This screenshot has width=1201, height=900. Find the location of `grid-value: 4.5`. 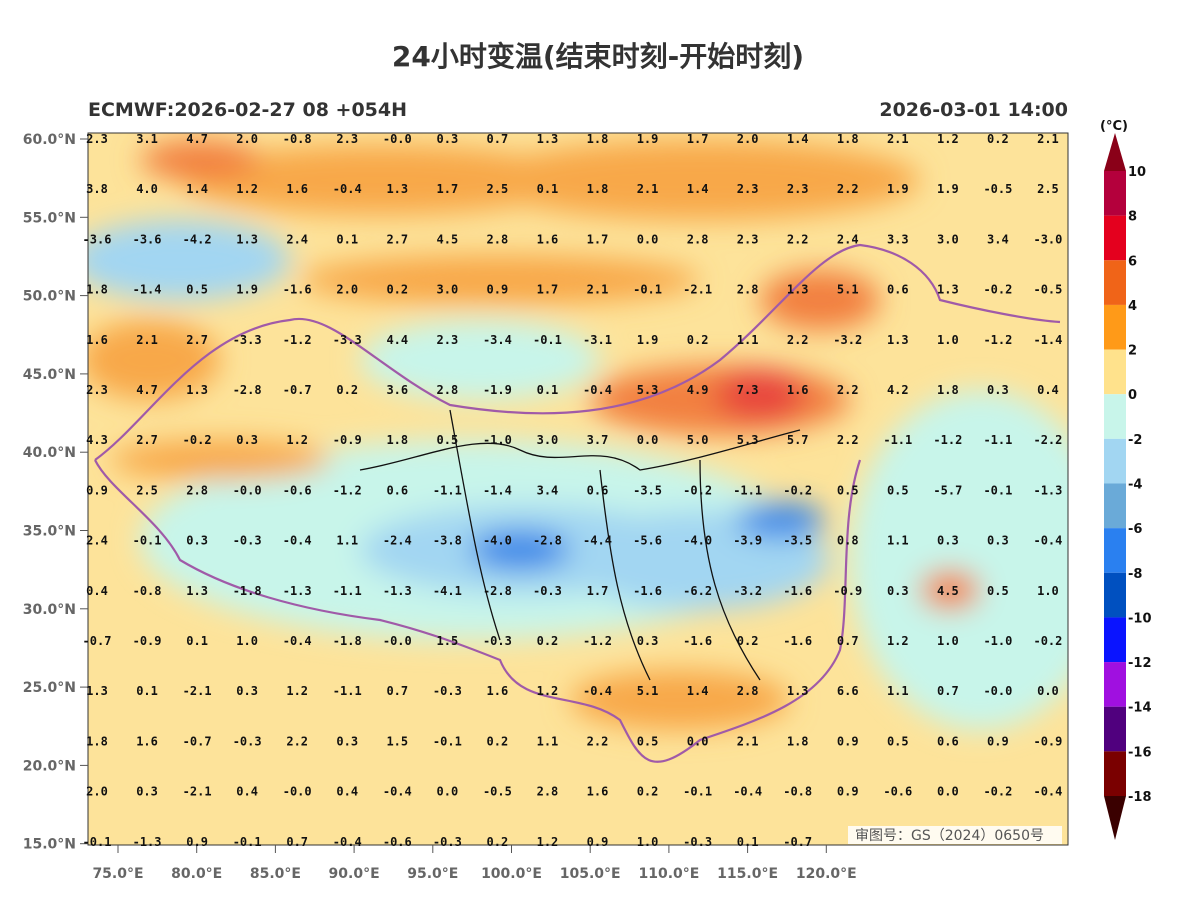

grid-value: 4.5 is located at coordinates (448, 239).